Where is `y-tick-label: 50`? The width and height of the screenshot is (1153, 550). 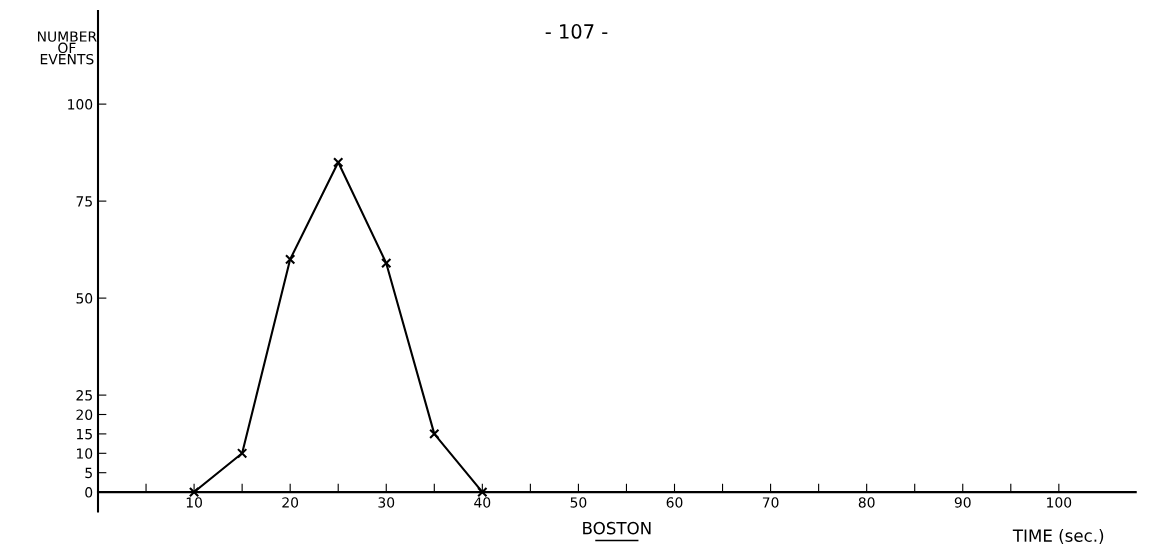 y-tick-label: 50 is located at coordinates (84, 298).